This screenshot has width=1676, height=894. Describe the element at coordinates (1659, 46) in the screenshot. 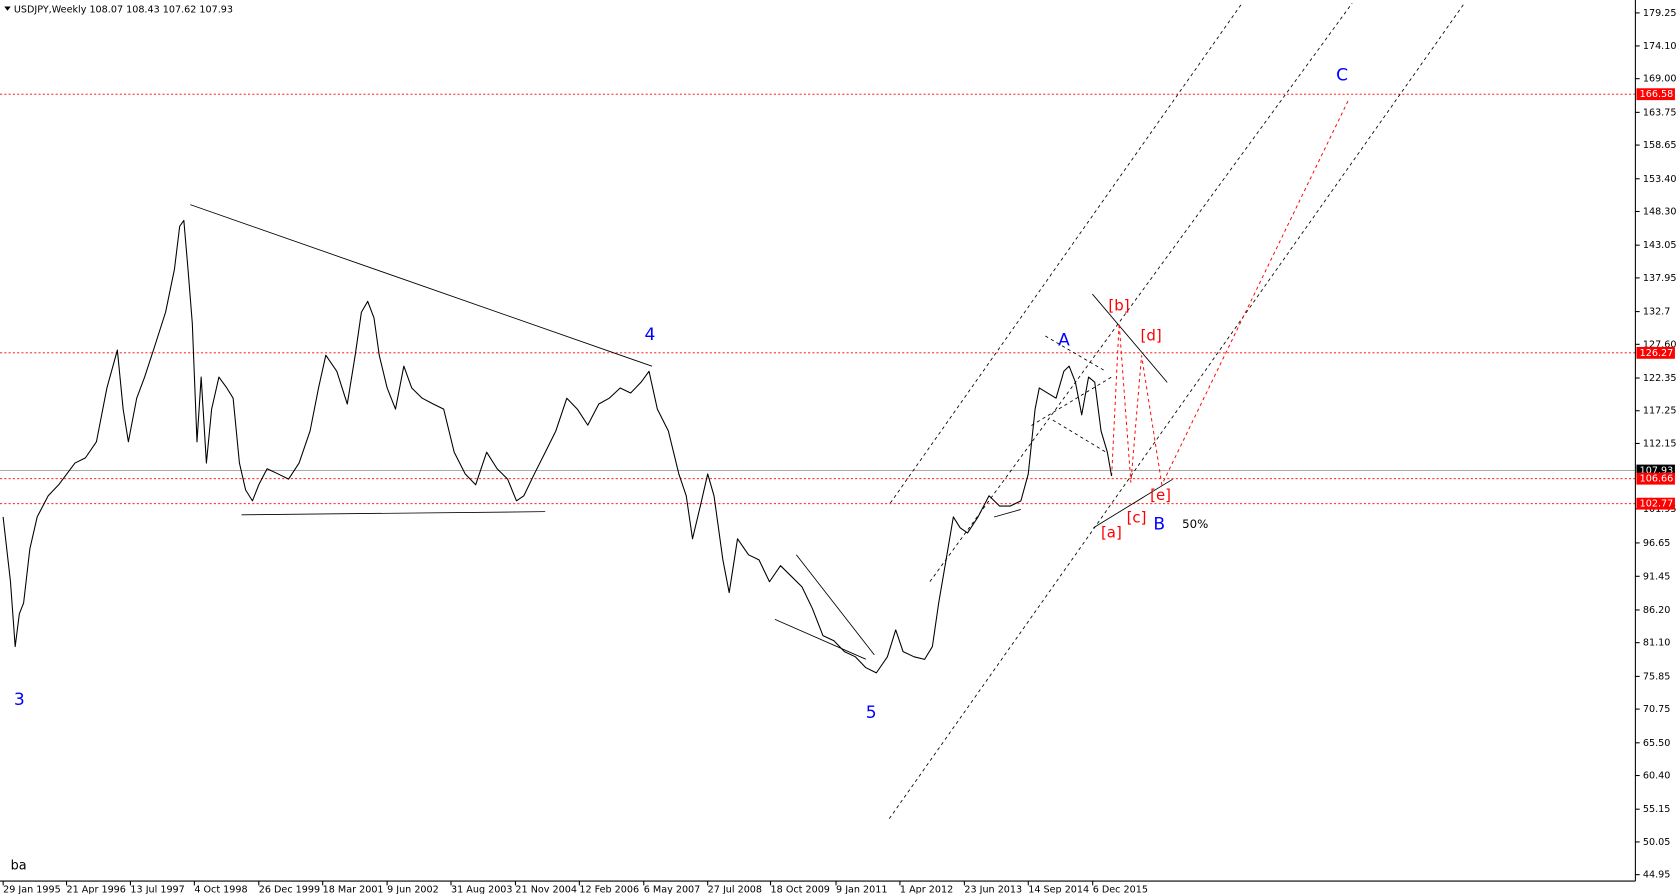

I see `y-tick-label: 174.10` at that location.